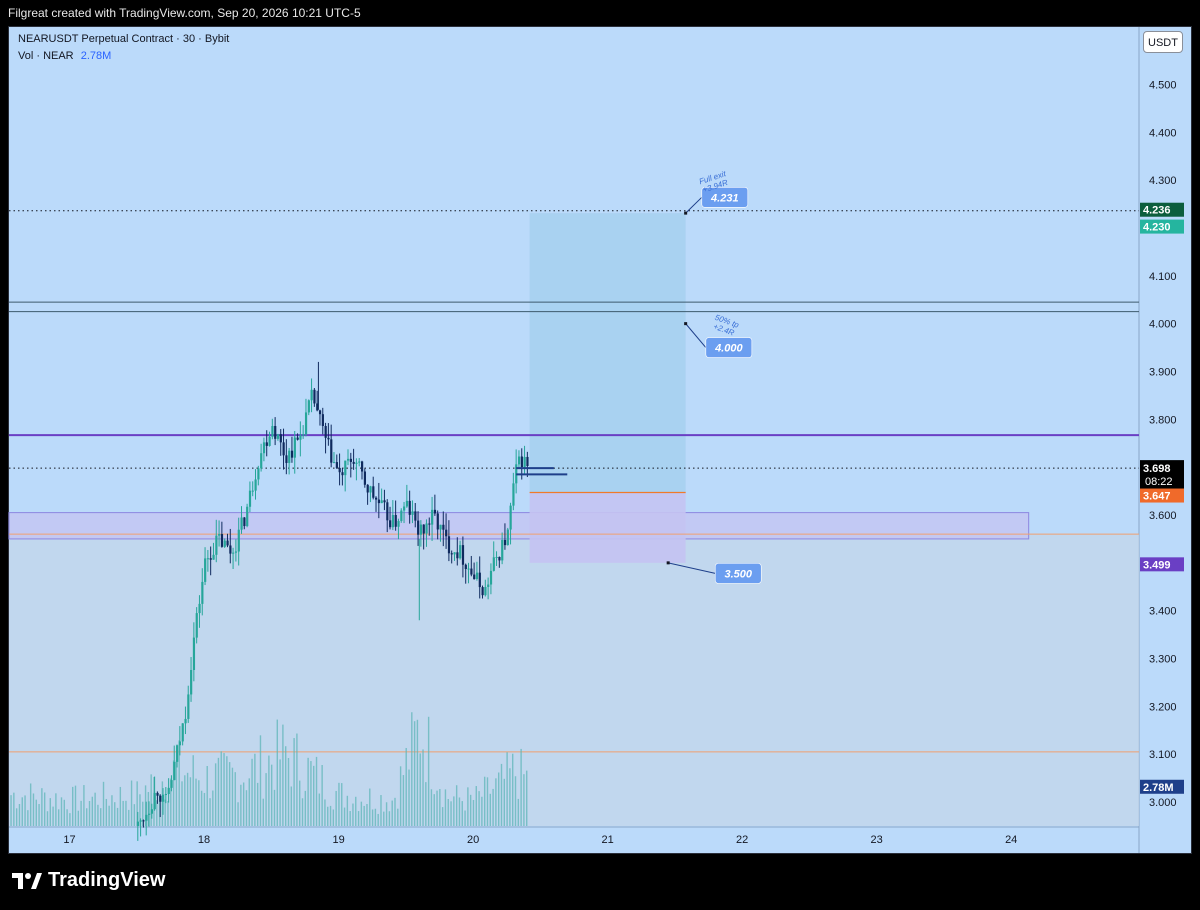  Describe the element at coordinates (1163, 42) in the screenshot. I see `currency-button: USDT` at that location.